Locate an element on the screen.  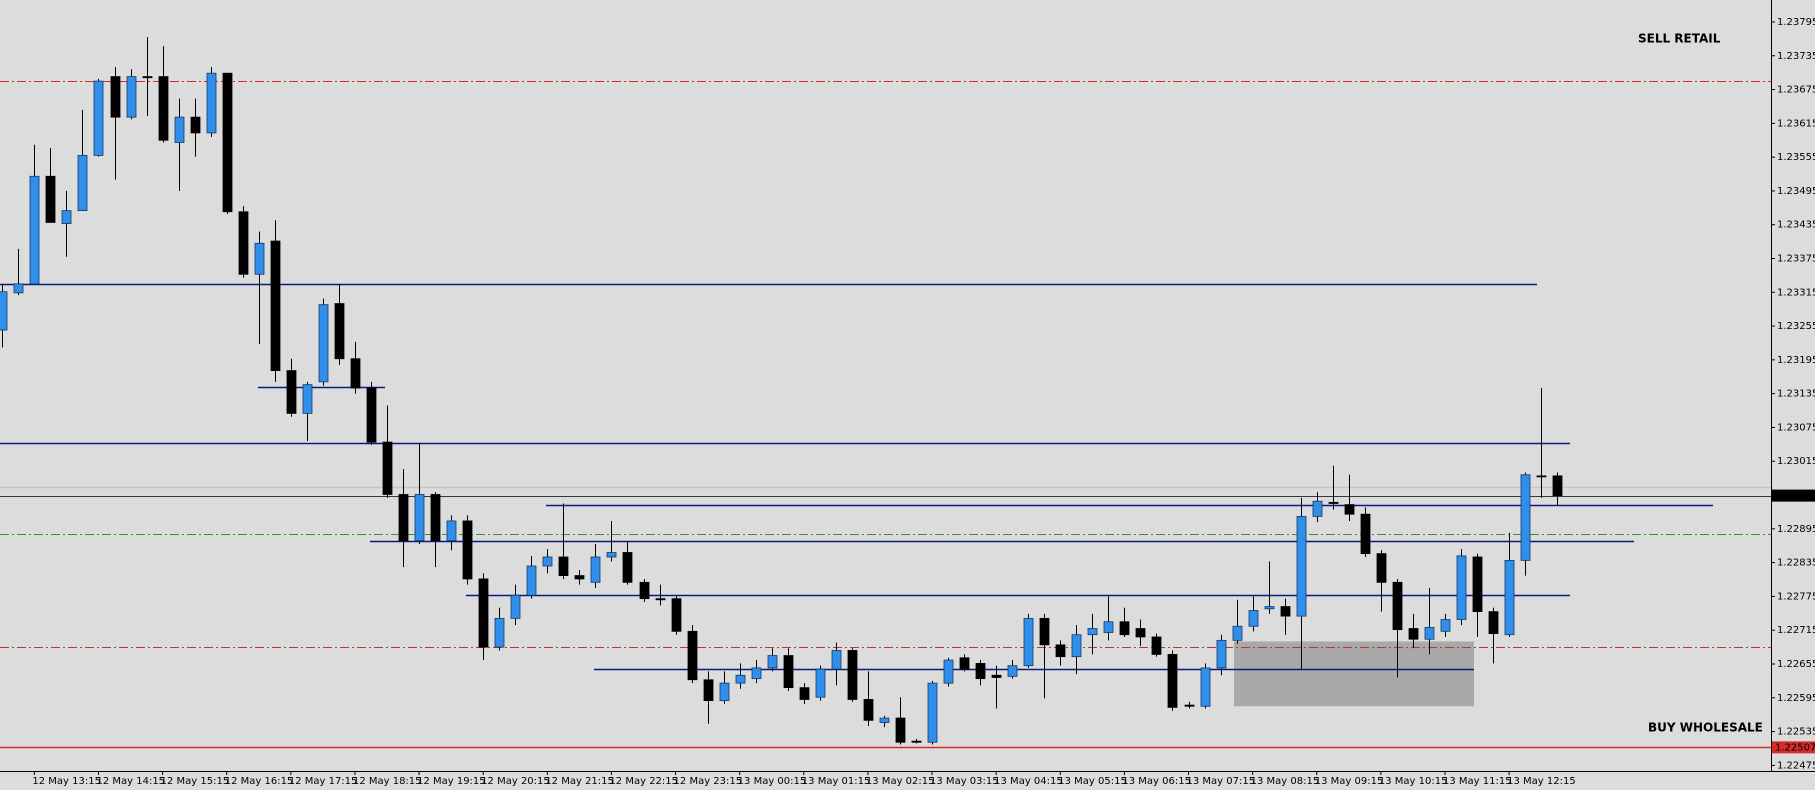
y-tick-label: 1.23435 is located at coordinates (1796, 225).